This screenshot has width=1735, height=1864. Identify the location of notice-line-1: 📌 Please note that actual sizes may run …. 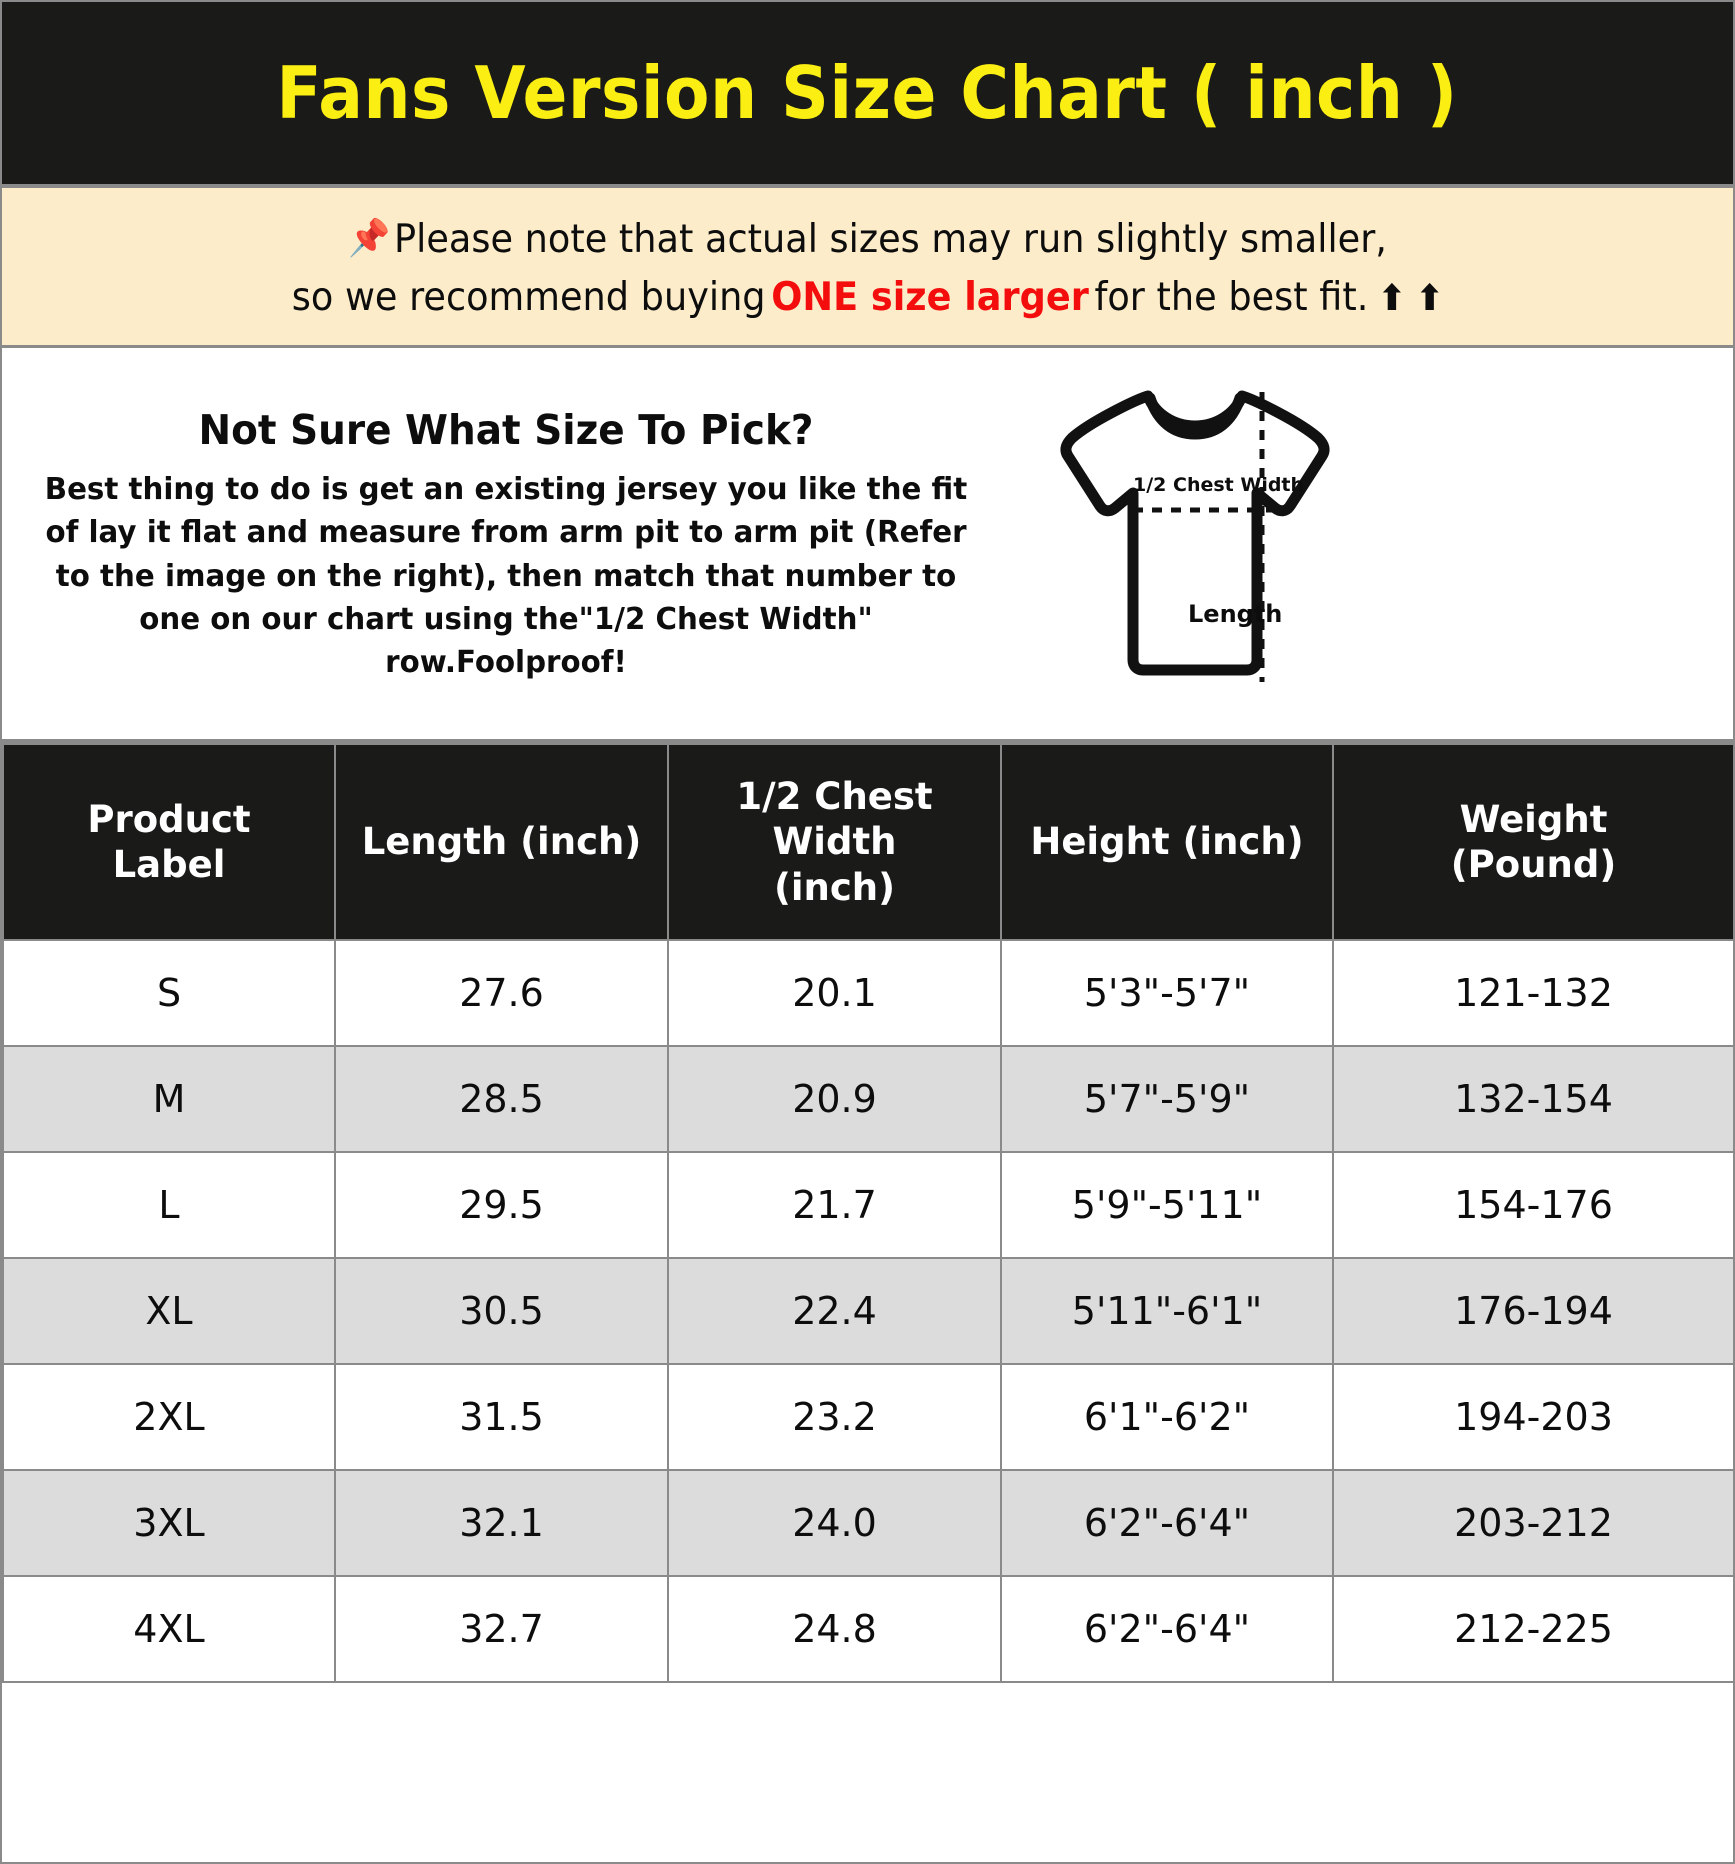
(867, 240).